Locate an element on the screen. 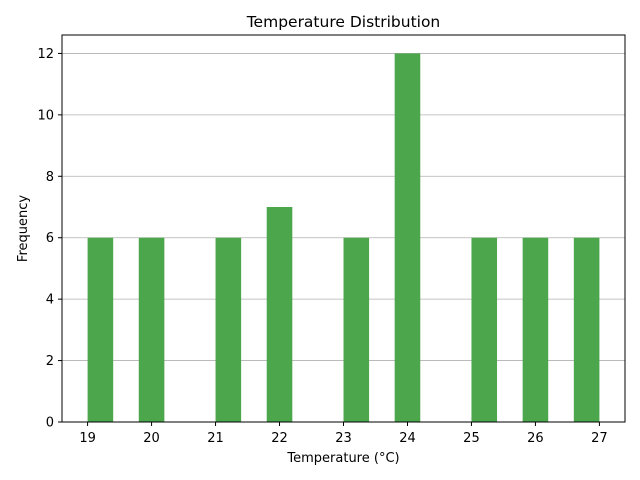 The image size is (640, 480). x-axis: 19 20 21 22 23 24 25 26 27 is located at coordinates (343, 434).